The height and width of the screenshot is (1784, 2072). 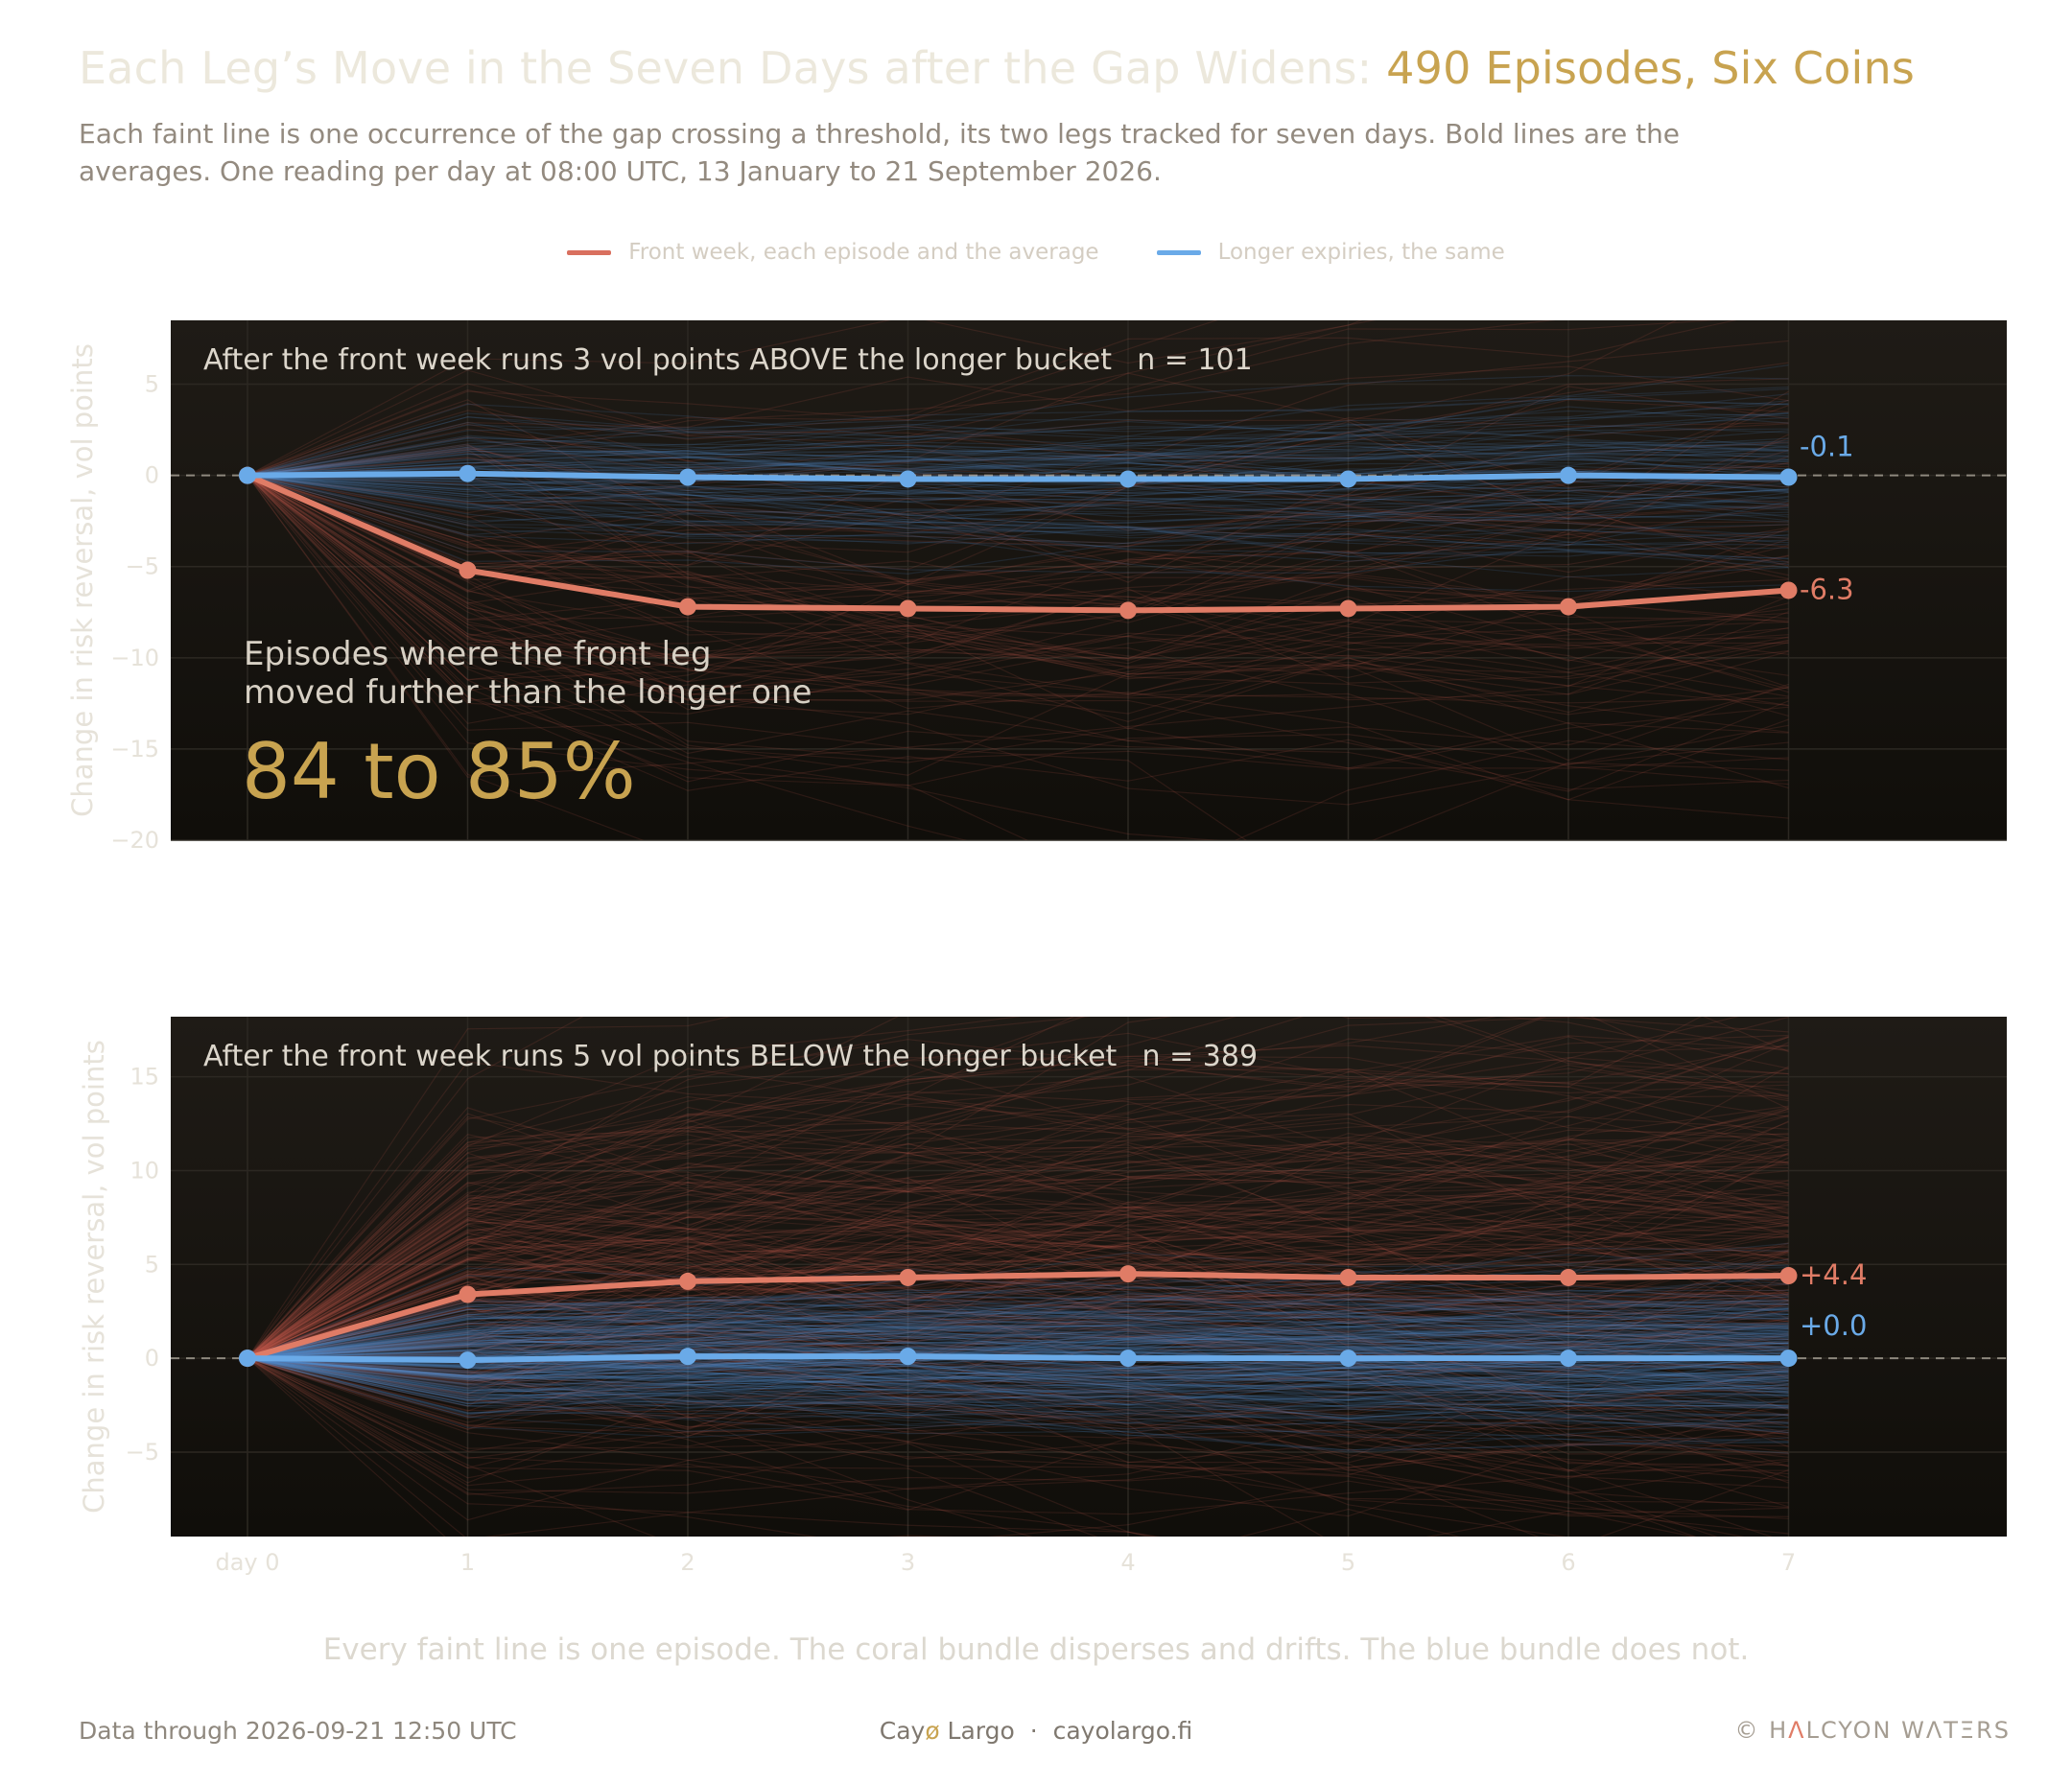 What do you see at coordinates (687, 1562) in the screenshot?
I see `x-tick-label: 2` at bounding box center [687, 1562].